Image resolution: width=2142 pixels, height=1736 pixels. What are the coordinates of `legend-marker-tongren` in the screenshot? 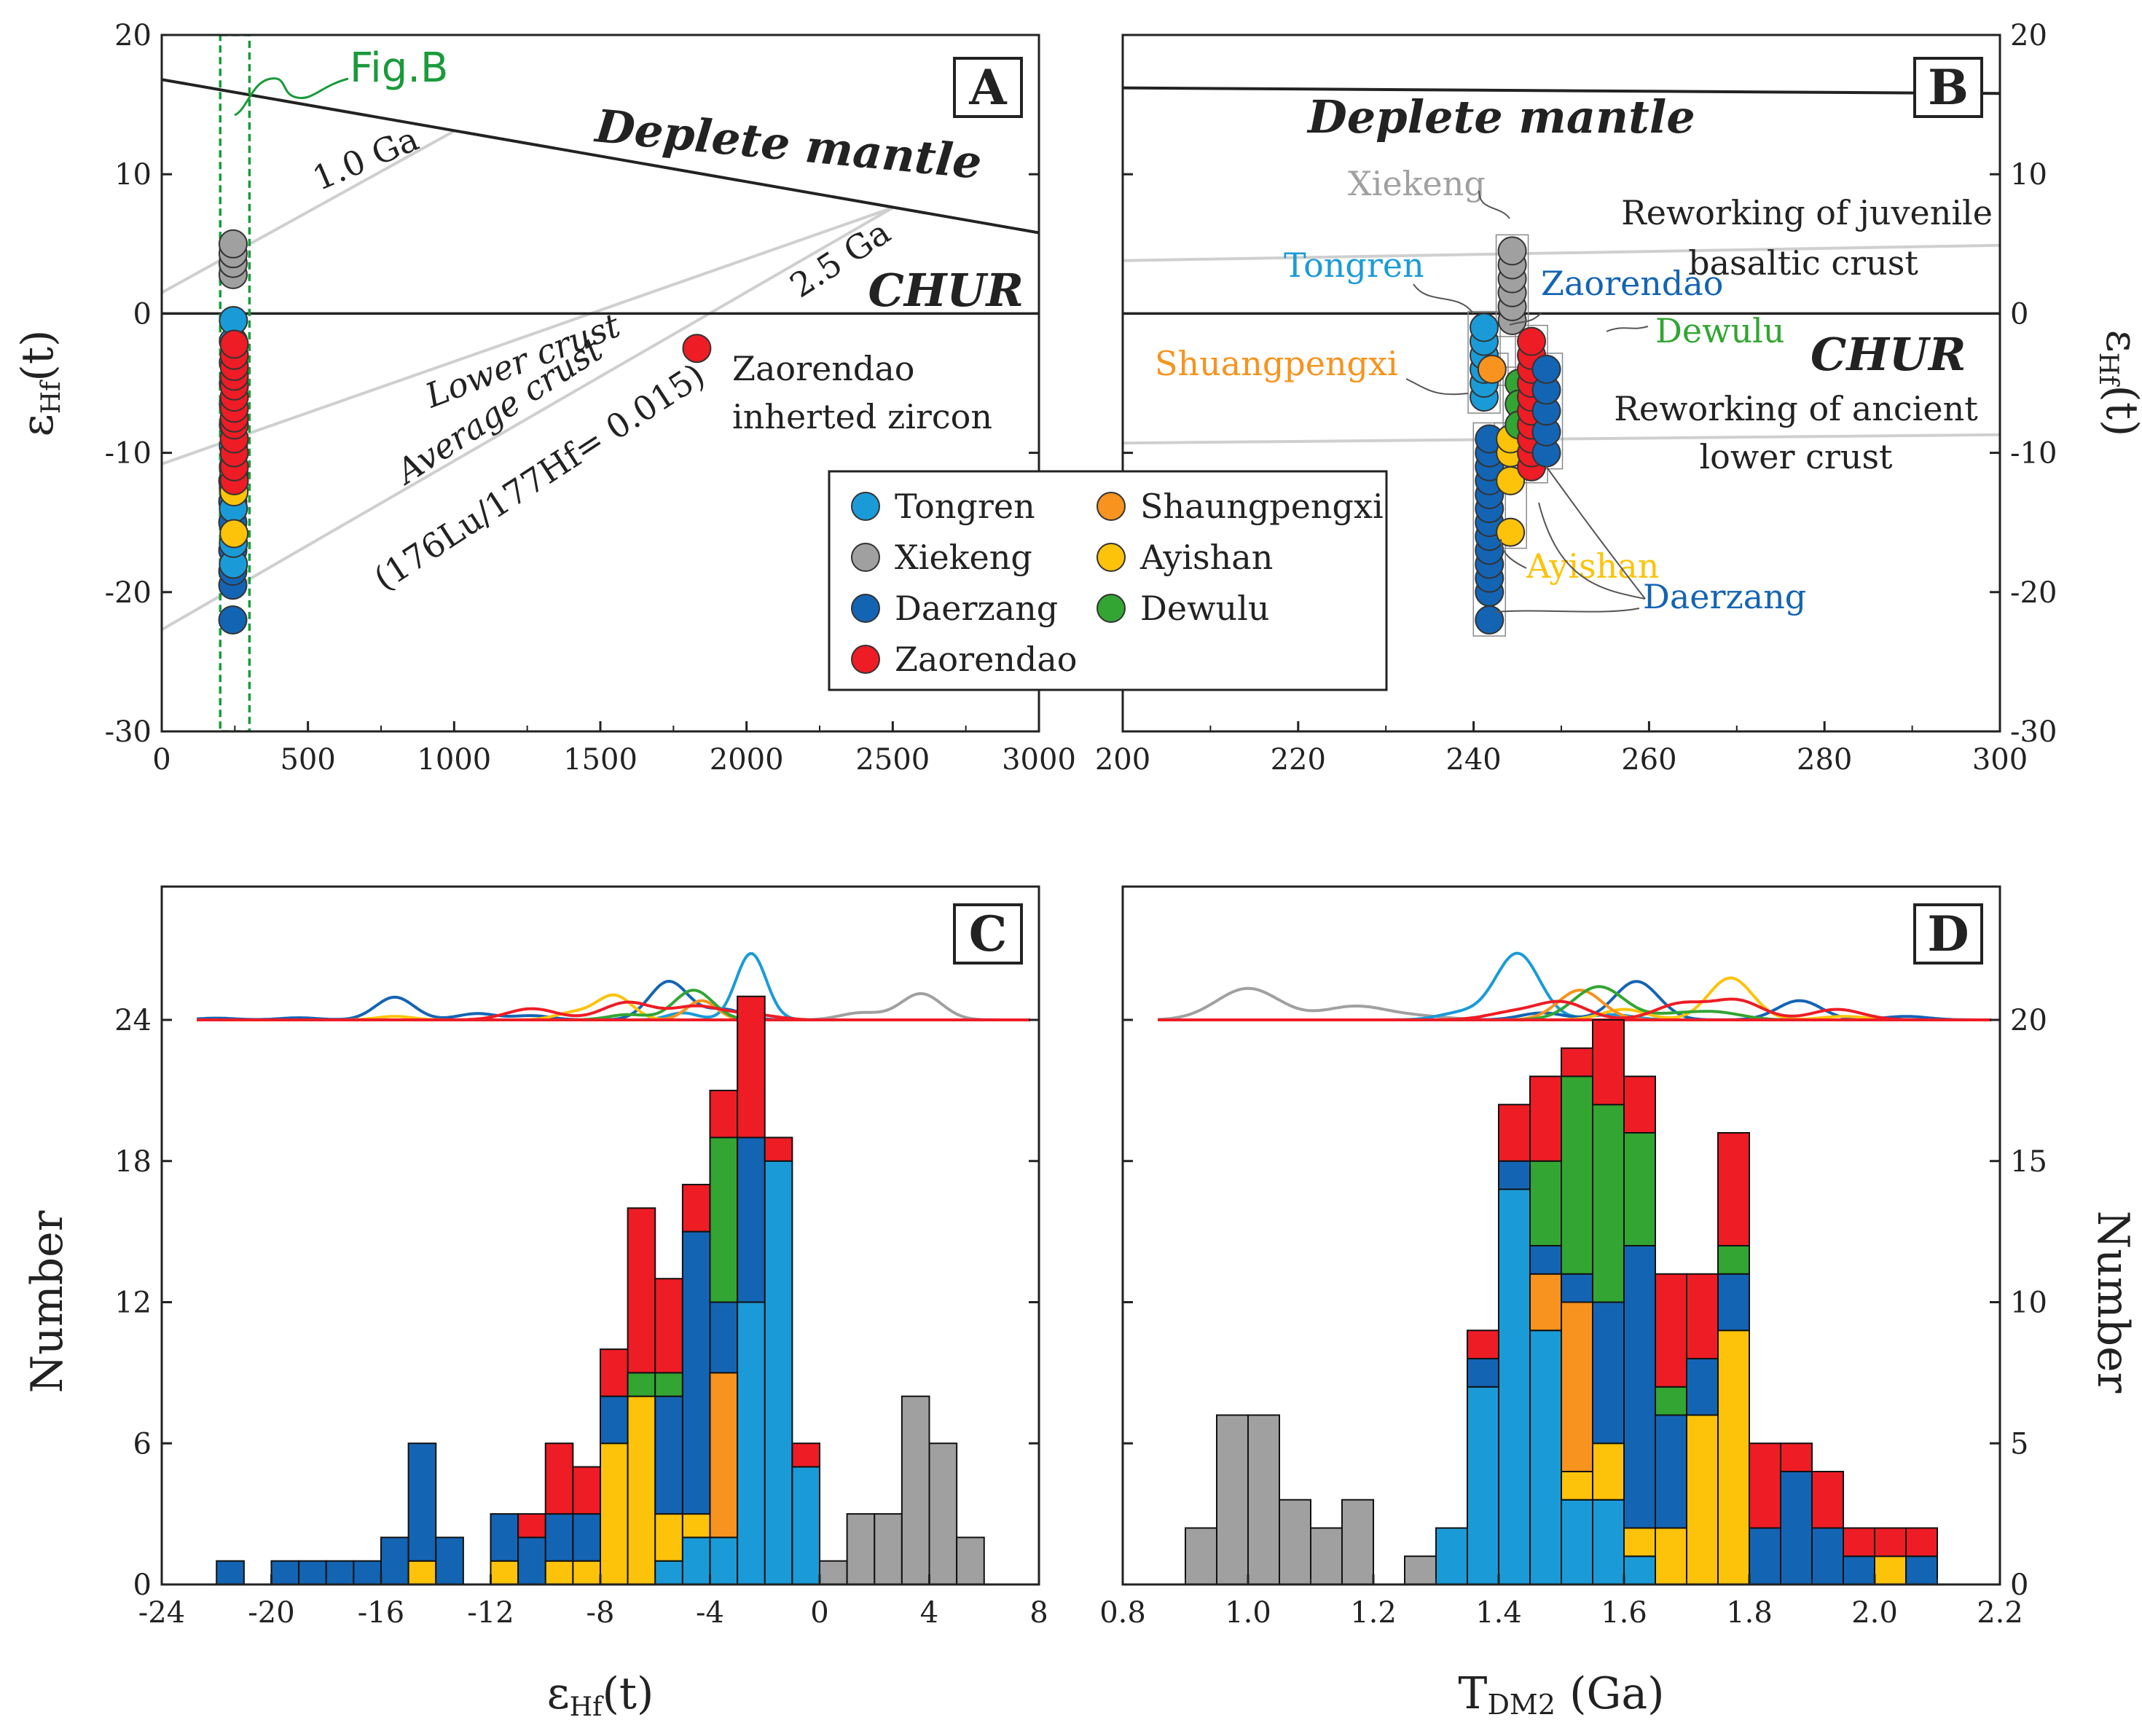 It's located at (865, 506).